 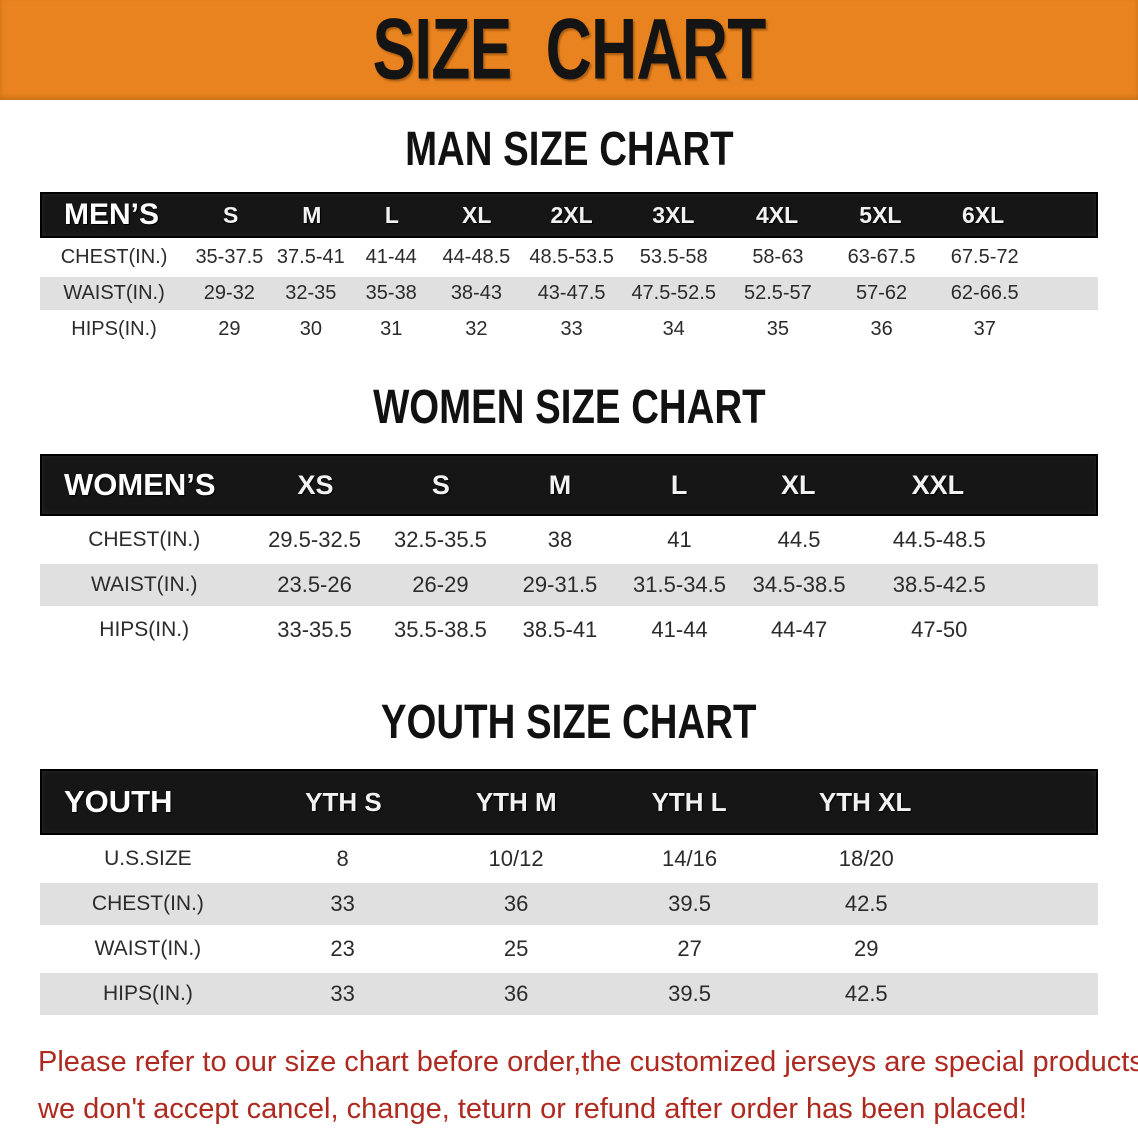 I want to click on size-value: 47.5-52.5, so click(x=673, y=293).